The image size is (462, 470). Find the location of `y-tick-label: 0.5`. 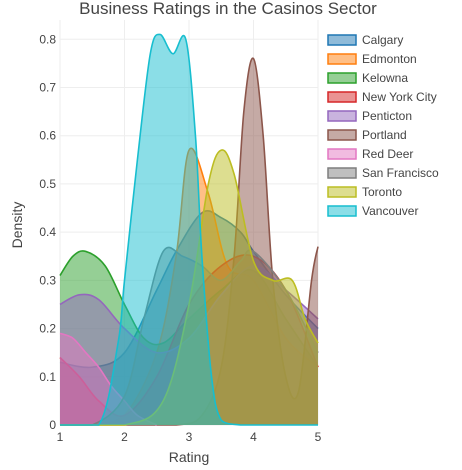

y-tick-label: 0.5 is located at coordinates (47, 184).